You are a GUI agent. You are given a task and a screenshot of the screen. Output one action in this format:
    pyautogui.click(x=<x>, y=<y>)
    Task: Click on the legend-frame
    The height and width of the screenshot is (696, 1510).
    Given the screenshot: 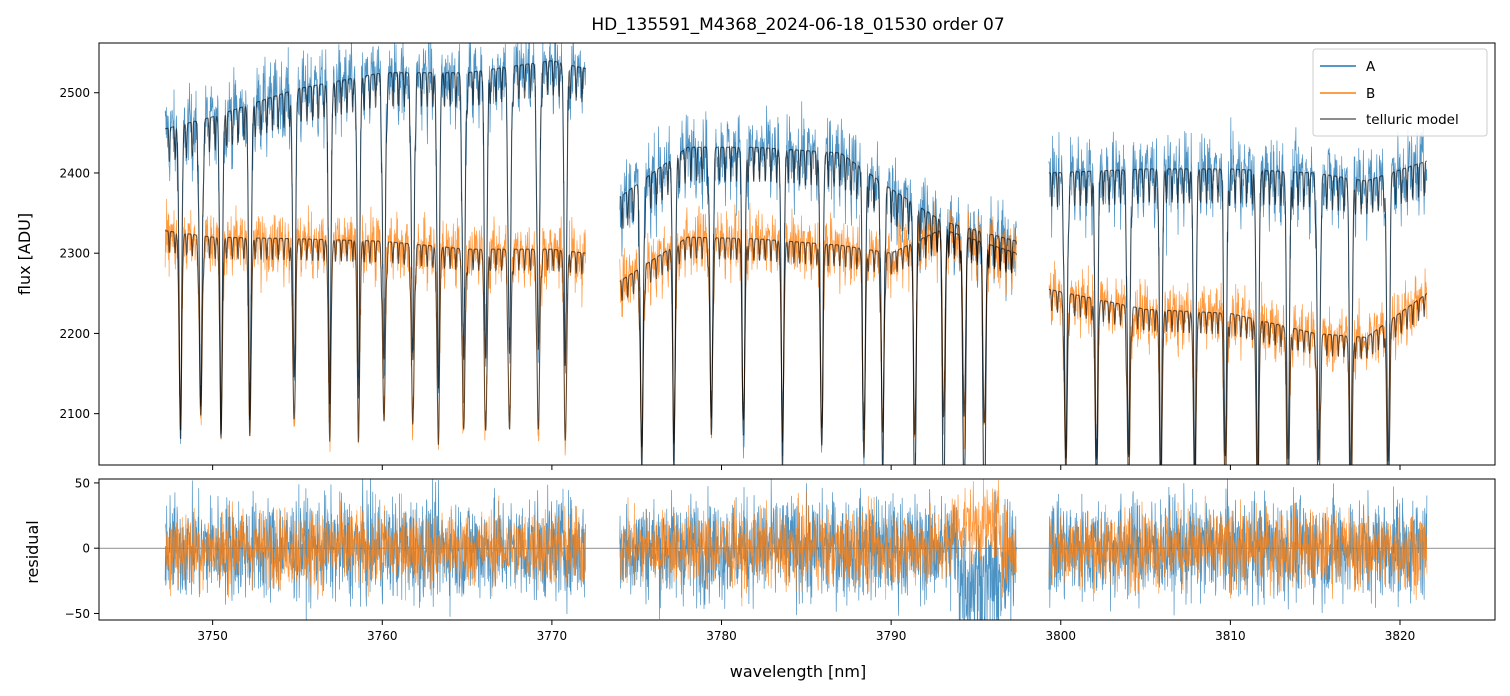 What is the action you would take?
    pyautogui.click(x=1400, y=92)
    